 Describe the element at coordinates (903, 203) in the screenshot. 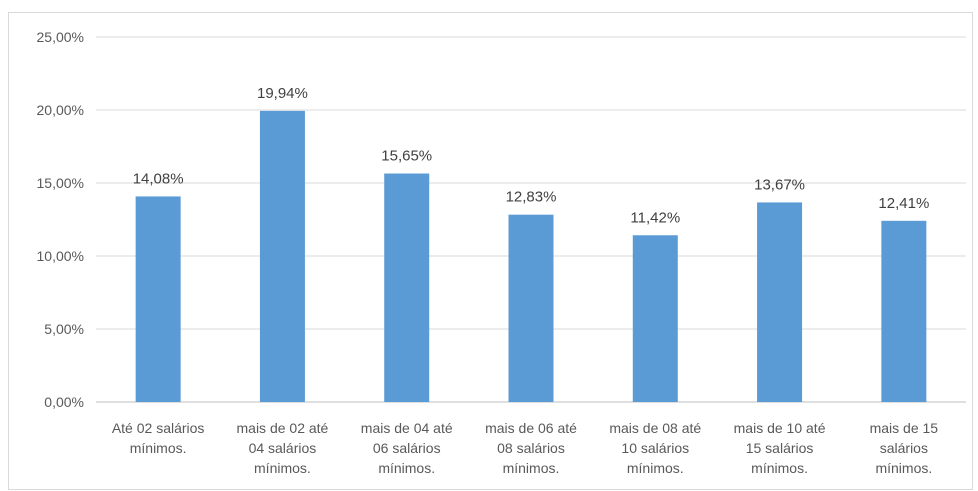

I see `data-label: 12,41%` at that location.